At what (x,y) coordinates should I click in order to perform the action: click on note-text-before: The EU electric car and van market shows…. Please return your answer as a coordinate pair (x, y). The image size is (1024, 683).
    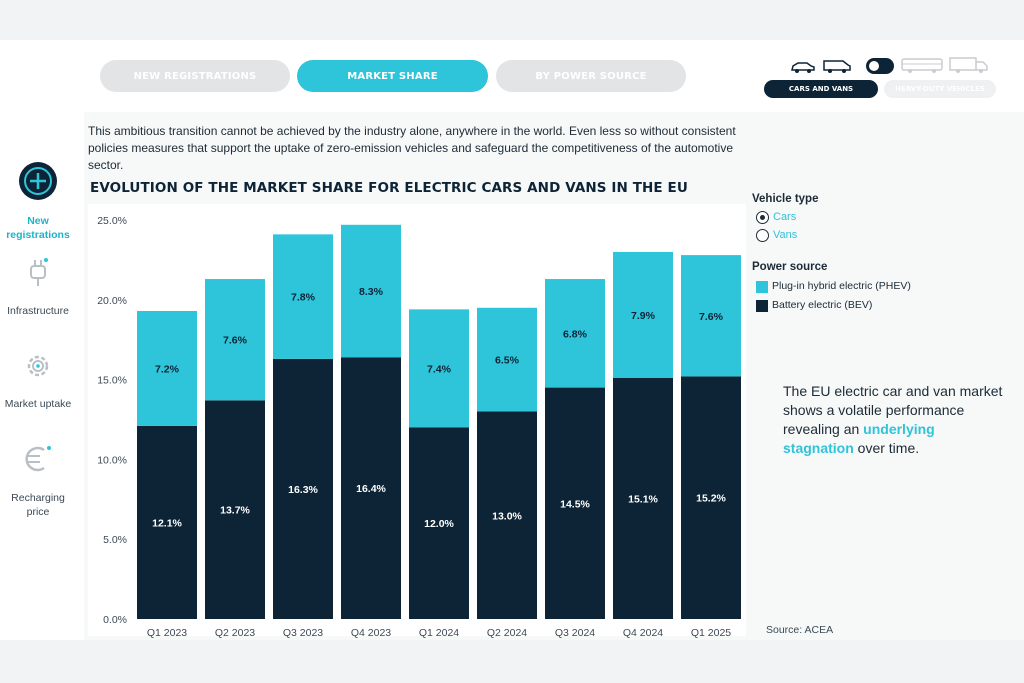
    Looking at the image, I should click on (893, 410).